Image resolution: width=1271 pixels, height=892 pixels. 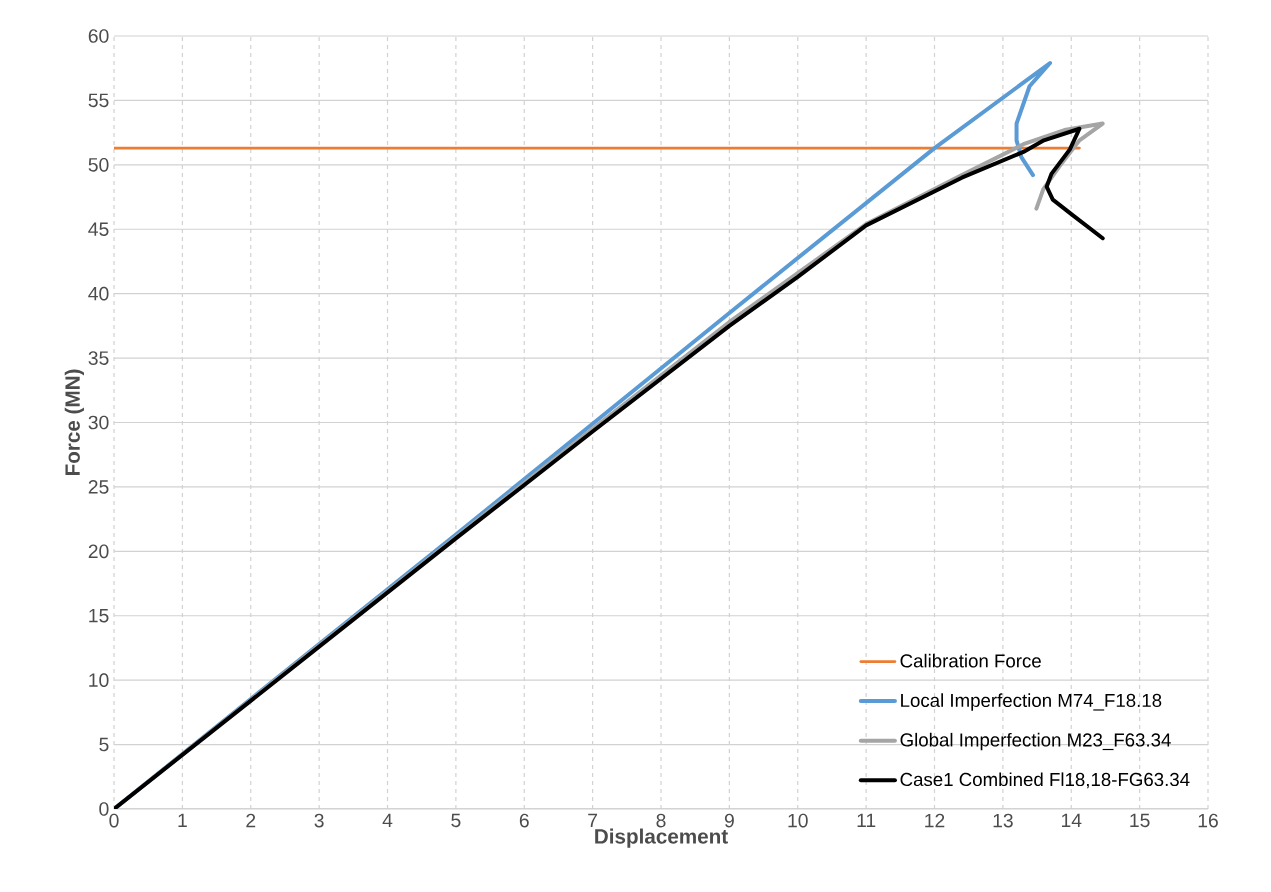 I want to click on x-tick-label: 11, so click(x=866, y=820).